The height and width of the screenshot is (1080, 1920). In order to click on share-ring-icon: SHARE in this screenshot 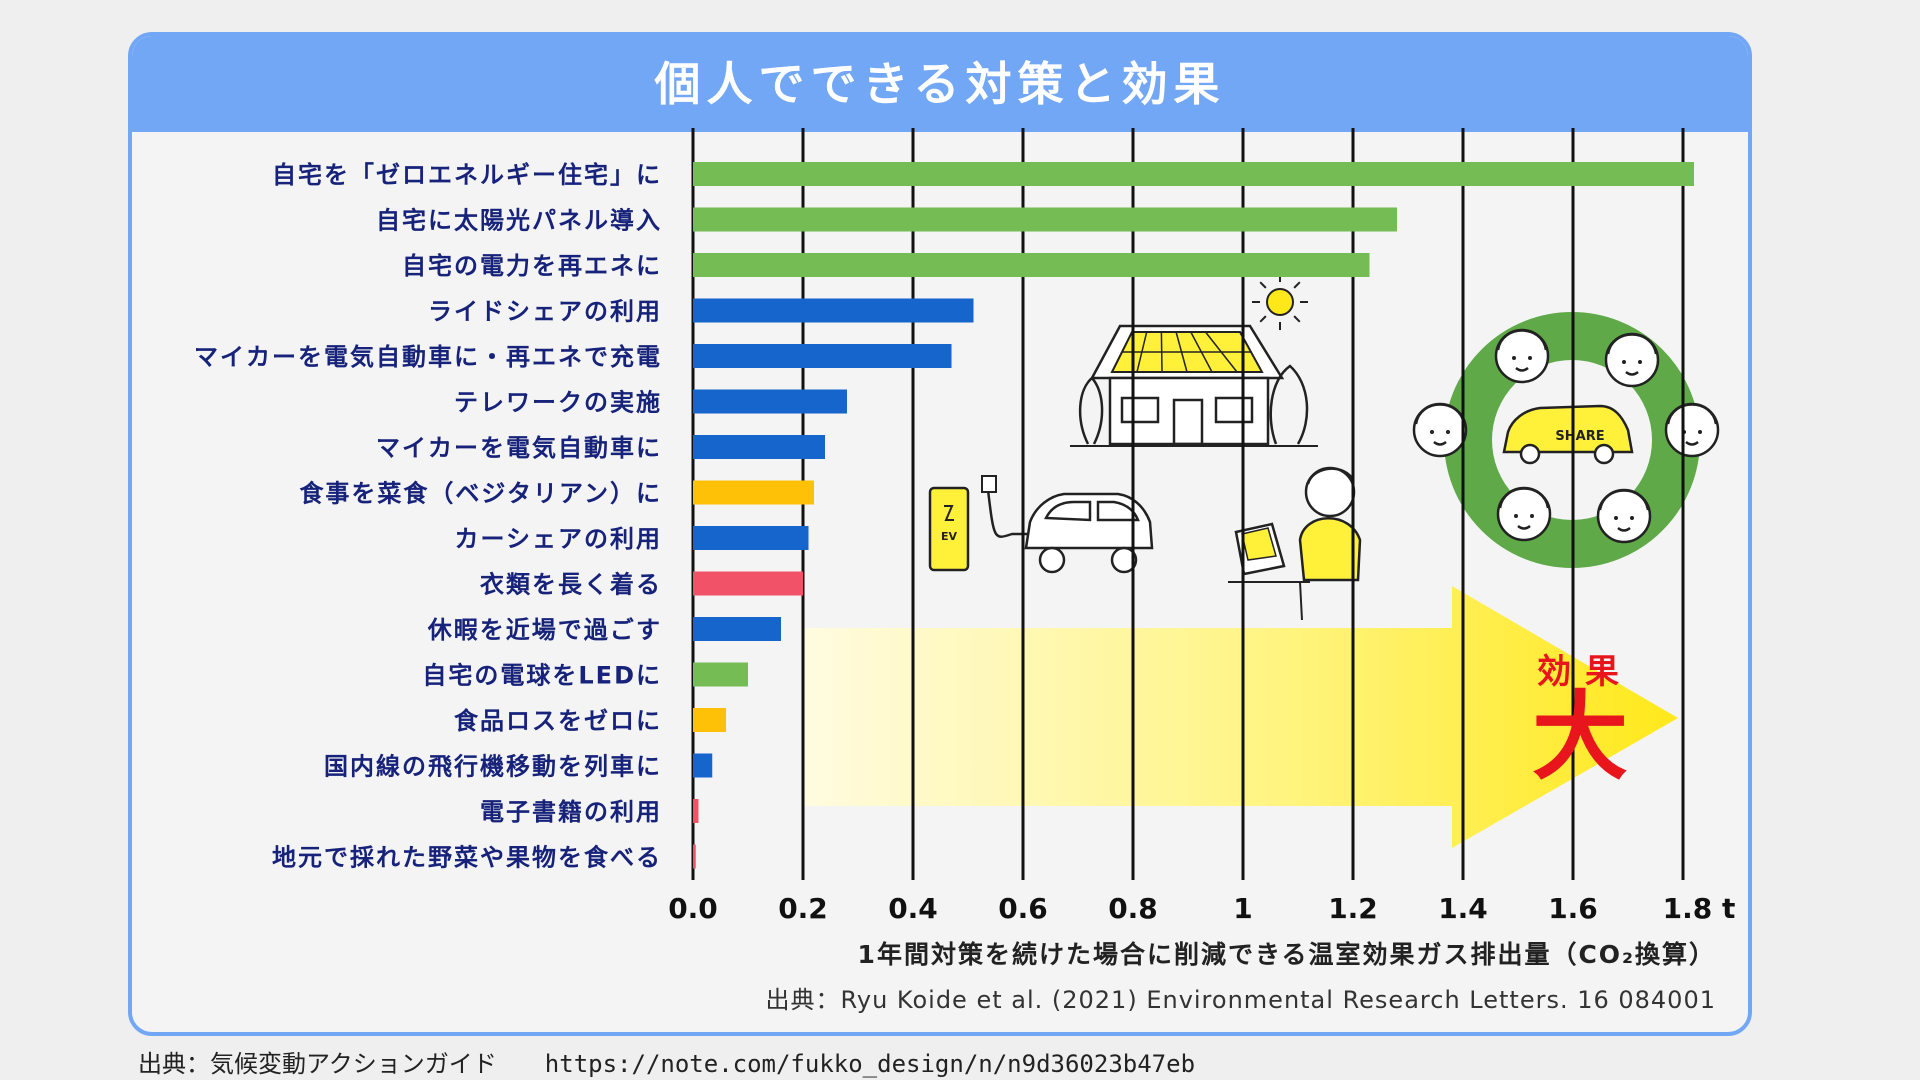, I will do `click(1566, 440)`.